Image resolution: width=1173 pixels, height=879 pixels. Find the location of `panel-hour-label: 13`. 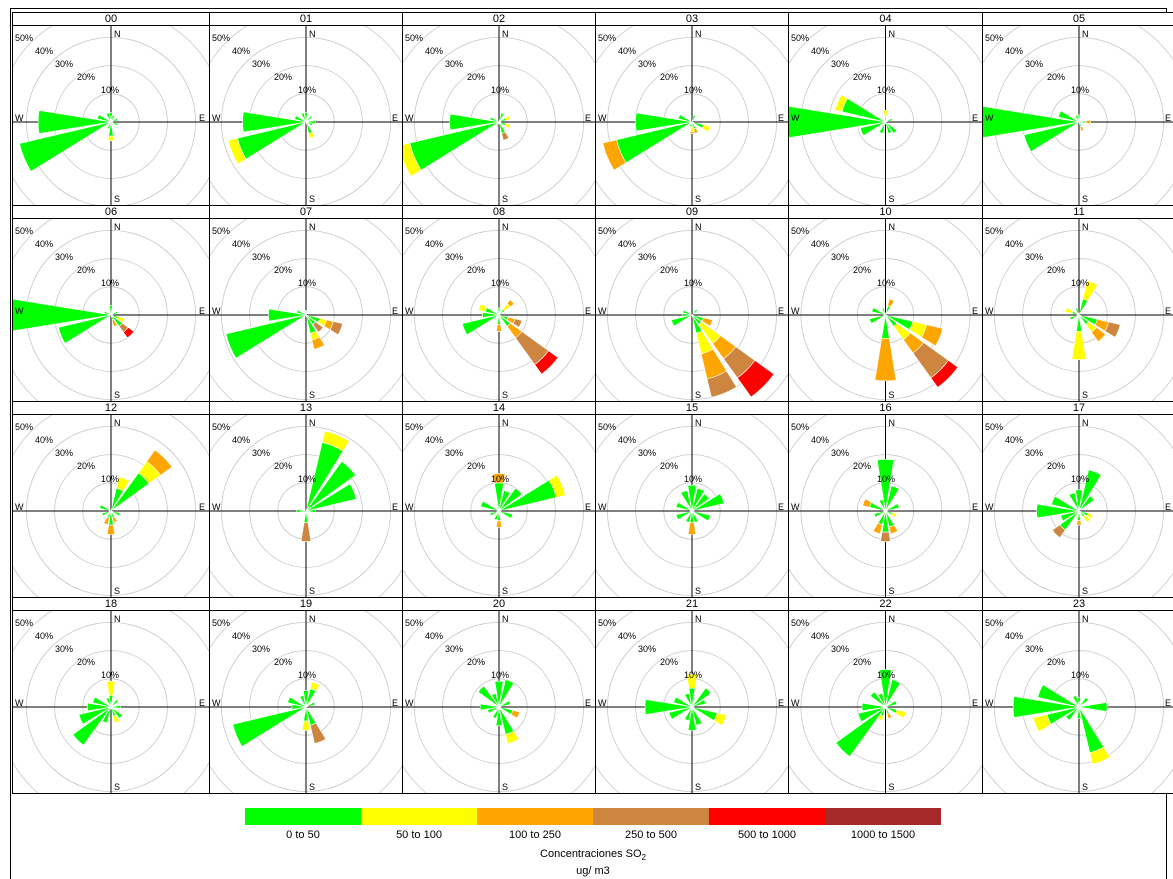

panel-hour-label: 13 is located at coordinates (306, 408).